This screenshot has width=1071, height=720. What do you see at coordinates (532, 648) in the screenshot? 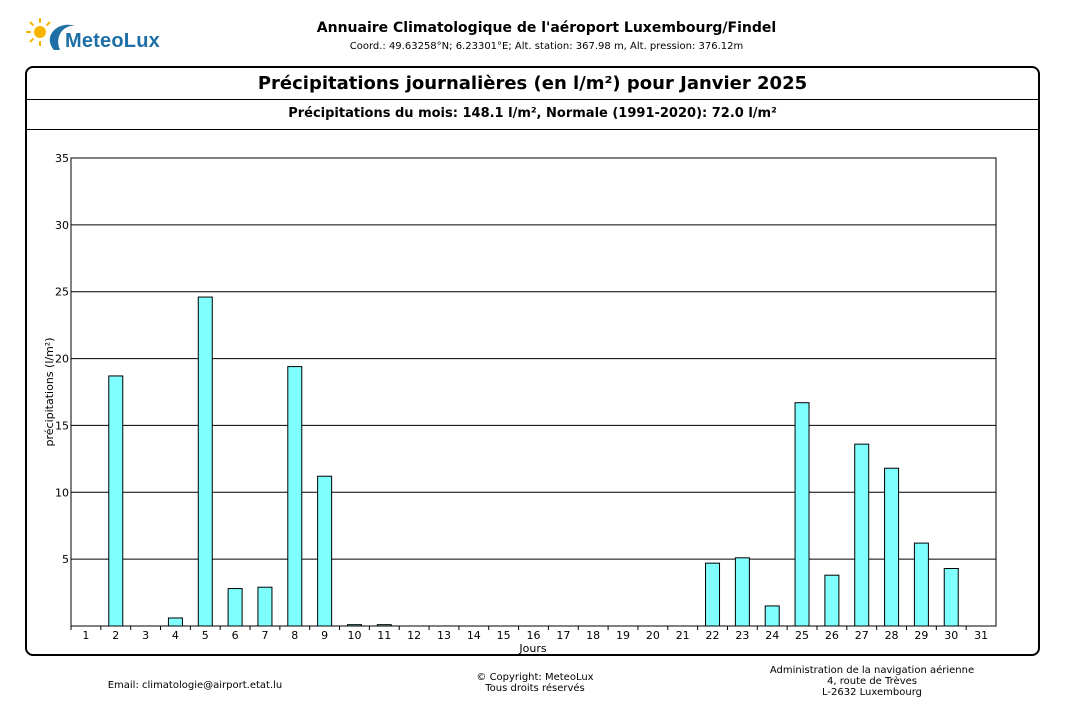
I see `x-axis-label: Jours` at bounding box center [532, 648].